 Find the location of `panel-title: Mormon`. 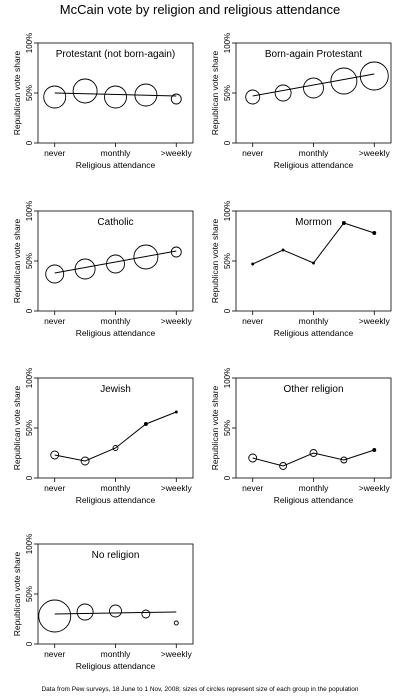

panel-title: Mormon is located at coordinates (313, 222).